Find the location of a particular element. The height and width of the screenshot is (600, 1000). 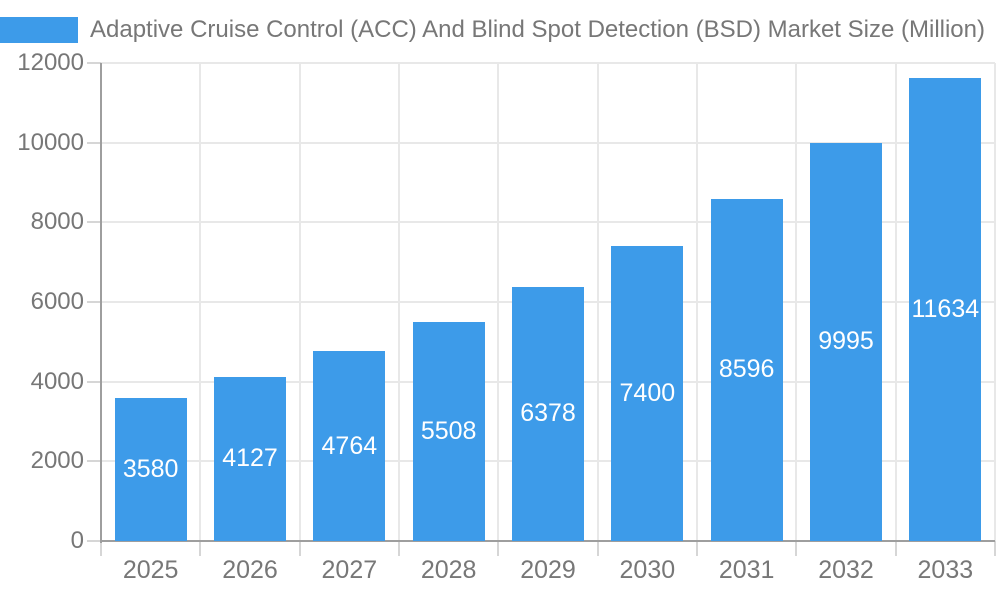

bar-value-label: 9995 is located at coordinates (846, 341).